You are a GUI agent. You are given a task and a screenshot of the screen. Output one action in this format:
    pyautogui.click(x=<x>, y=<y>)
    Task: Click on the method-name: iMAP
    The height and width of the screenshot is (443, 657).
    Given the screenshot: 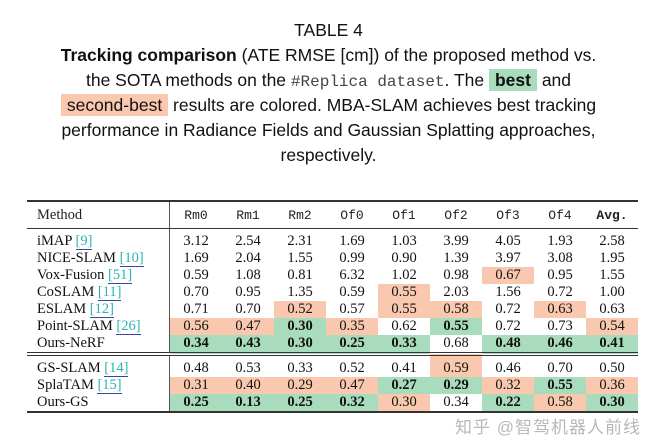 What is the action you would take?
    pyautogui.click(x=54, y=241)
    